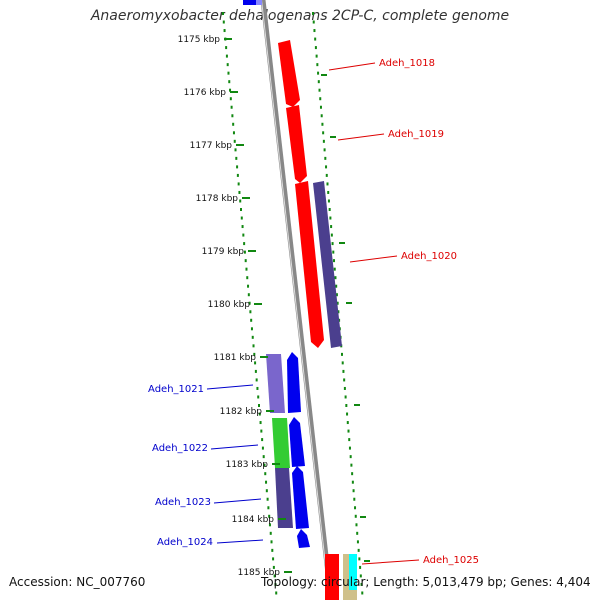 The height and width of the screenshot is (600, 600). I want to click on gene-label-adeh-1023: Adeh_1023, so click(183, 502).